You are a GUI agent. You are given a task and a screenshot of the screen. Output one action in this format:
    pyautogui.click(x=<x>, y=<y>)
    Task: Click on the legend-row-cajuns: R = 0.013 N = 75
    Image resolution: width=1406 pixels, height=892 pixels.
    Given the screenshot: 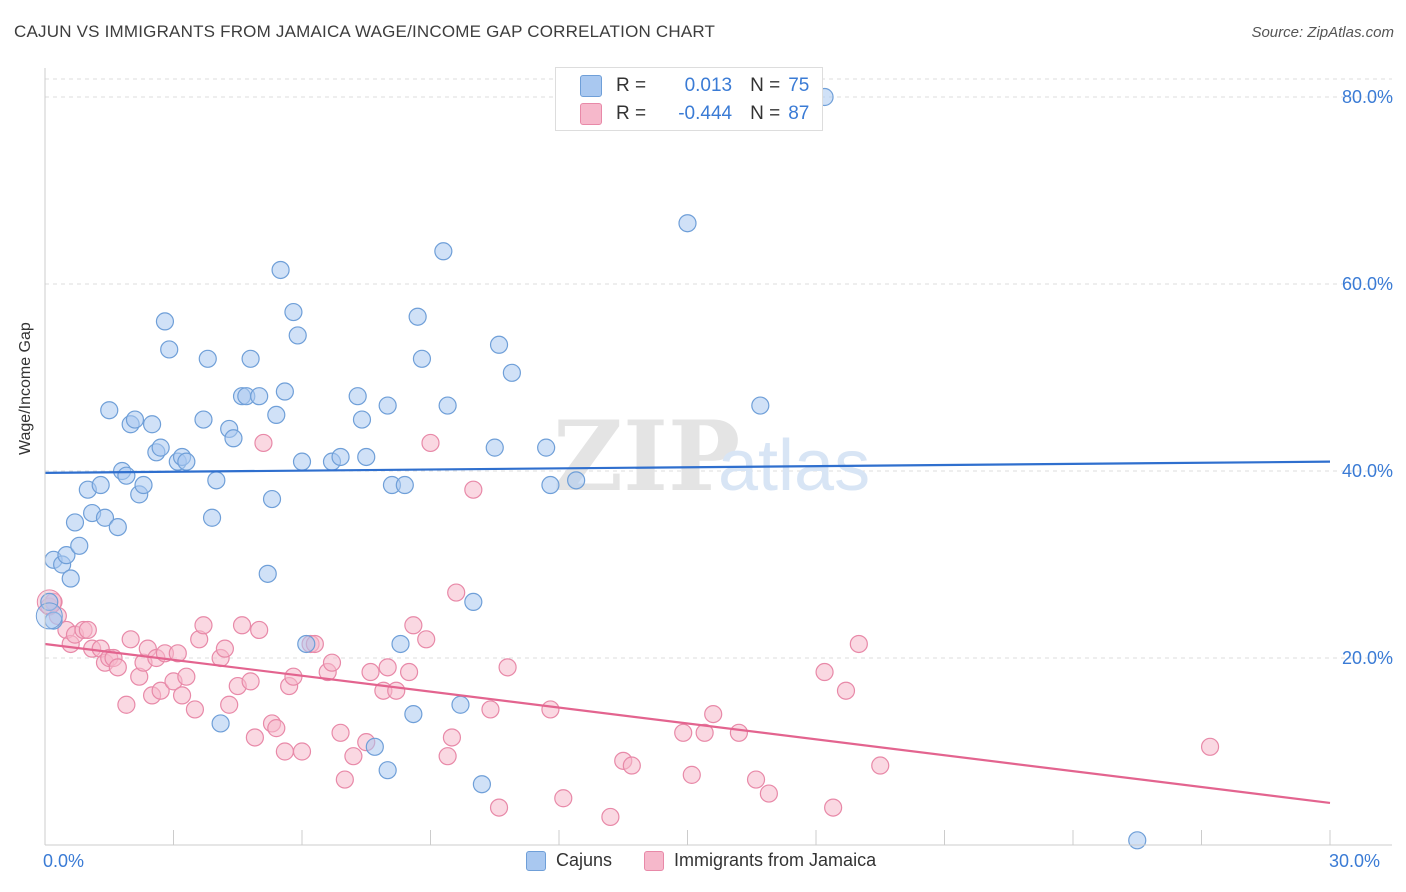 What is the action you would take?
    pyautogui.click(x=694, y=86)
    